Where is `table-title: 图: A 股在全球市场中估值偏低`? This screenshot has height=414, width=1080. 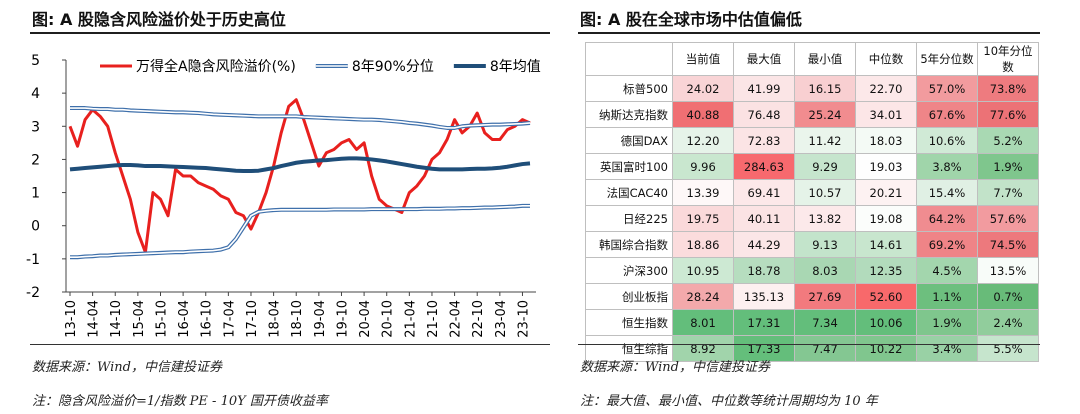 table-title: 图: A 股在全球市场中估值偏低 is located at coordinates (691, 19).